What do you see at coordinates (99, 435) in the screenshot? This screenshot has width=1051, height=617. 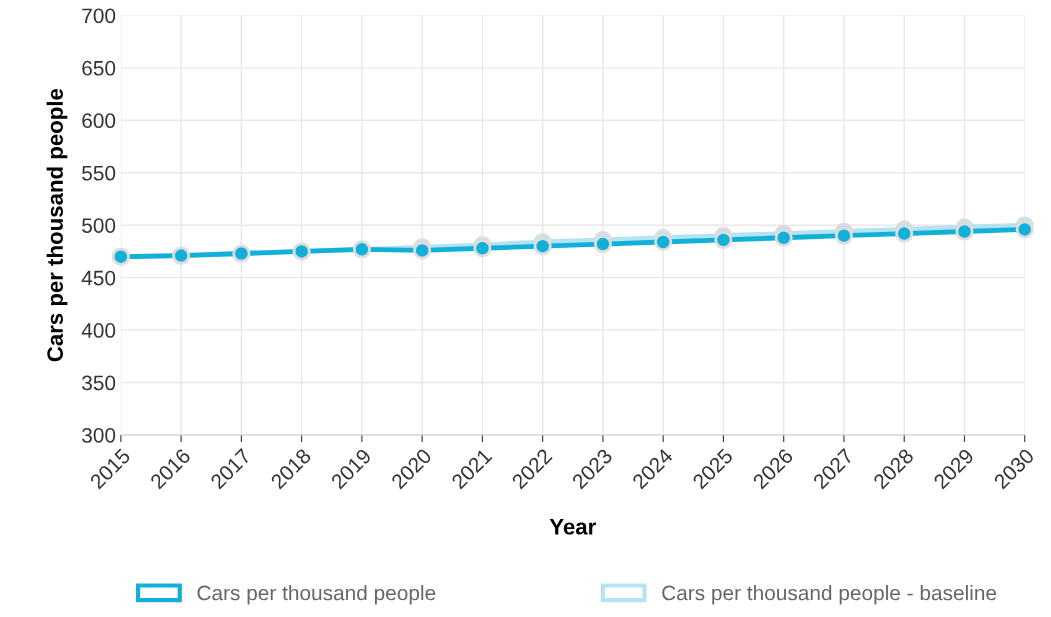 I see `y-tick-label: 300` at bounding box center [99, 435].